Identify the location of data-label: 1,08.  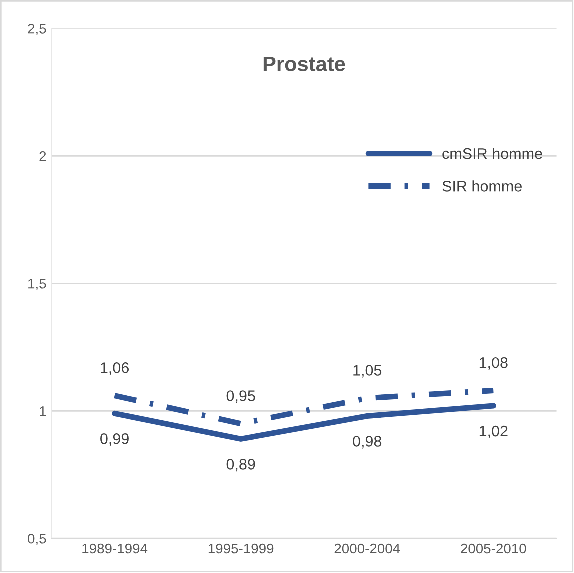
(494, 363).